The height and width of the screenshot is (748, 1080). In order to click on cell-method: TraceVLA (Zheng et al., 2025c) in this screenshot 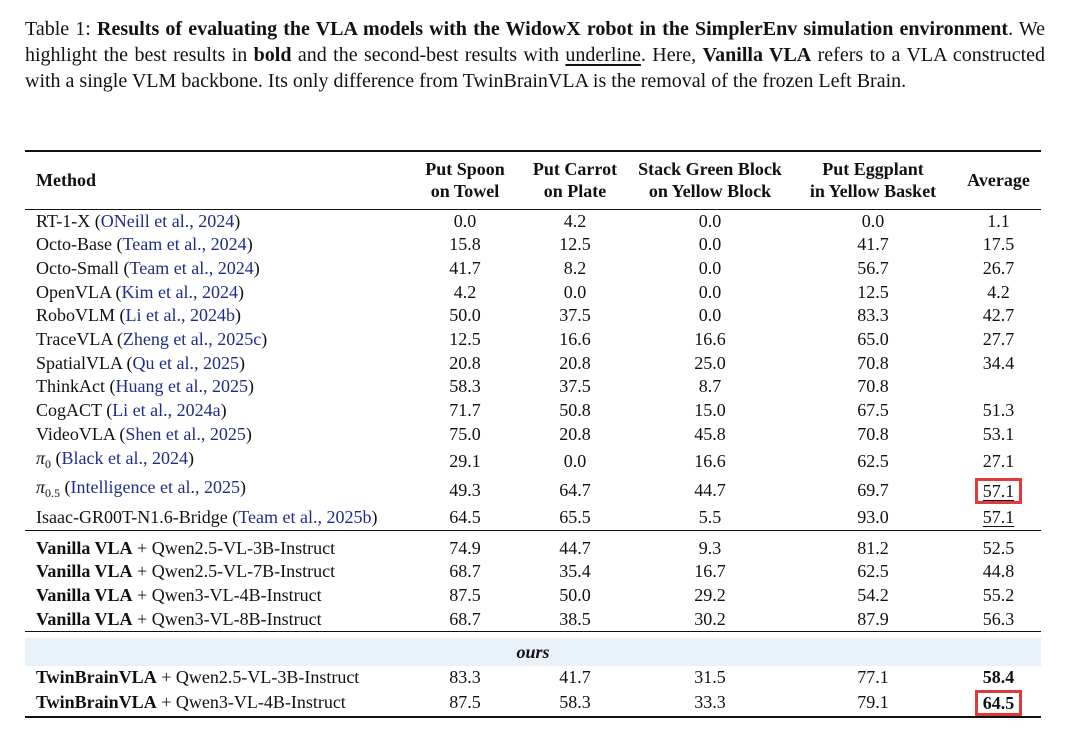, I will do `click(152, 339)`.